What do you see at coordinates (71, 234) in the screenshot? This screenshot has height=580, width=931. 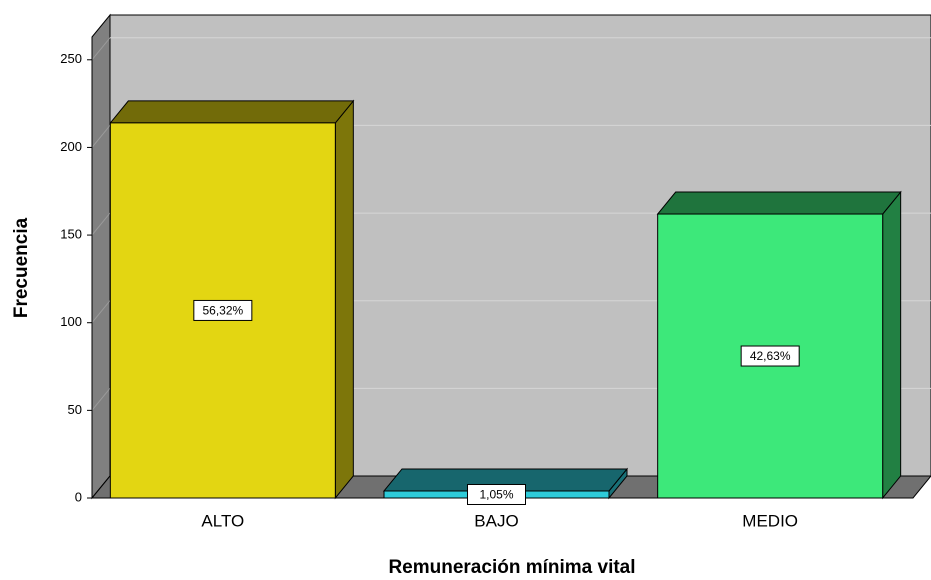 I see `y-tick-label: 150` at bounding box center [71, 234].